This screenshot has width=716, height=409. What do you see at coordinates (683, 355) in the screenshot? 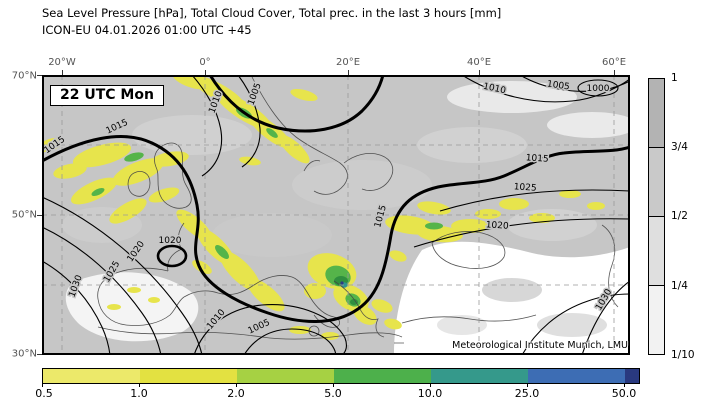
I see `cloud-colorbar-label: 1/10` at bounding box center [683, 355].